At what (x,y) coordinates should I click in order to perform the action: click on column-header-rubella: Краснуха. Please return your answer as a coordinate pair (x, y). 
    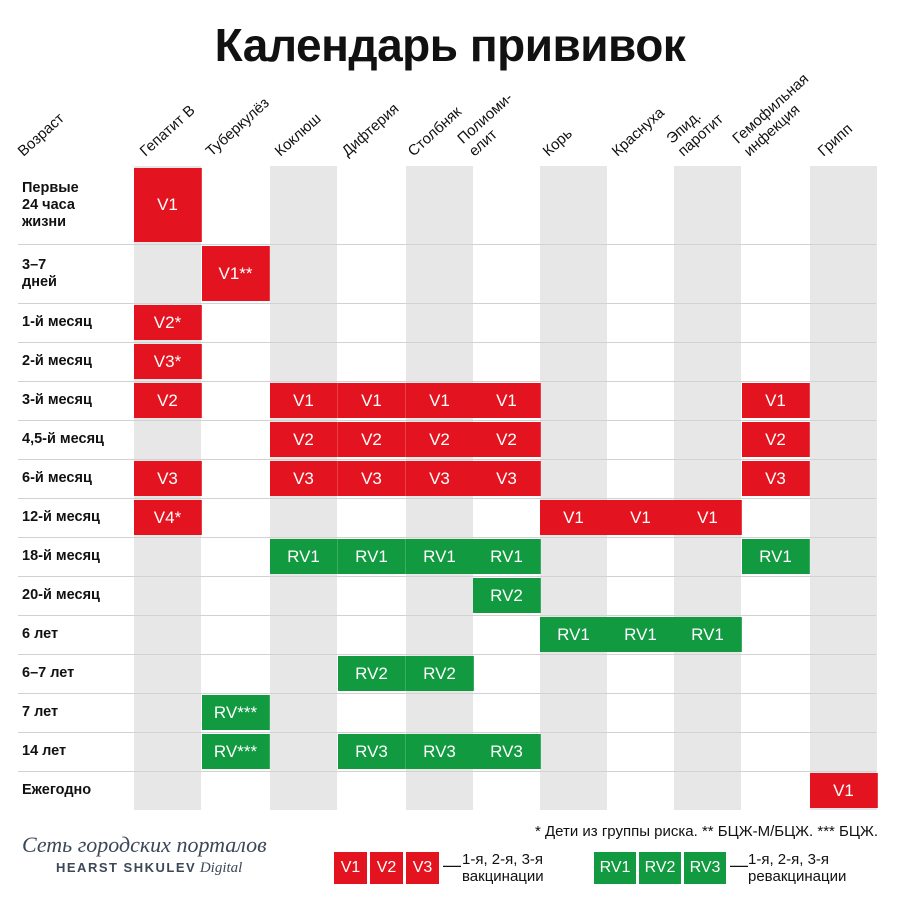
    Looking at the image, I should click on (638, 132).